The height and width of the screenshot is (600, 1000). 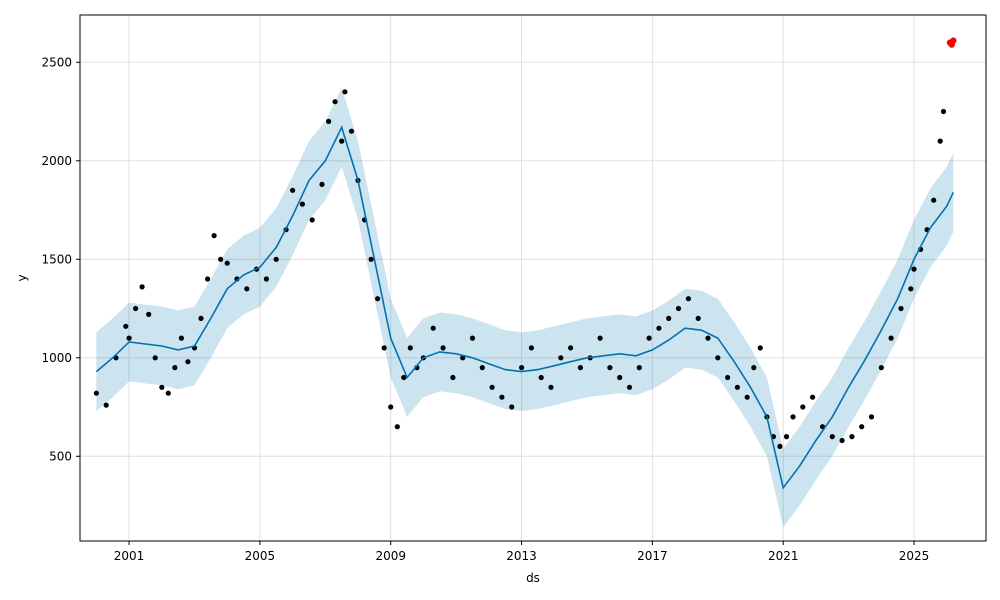 What do you see at coordinates (533, 578) in the screenshot?
I see `x-axis-label: ds` at bounding box center [533, 578].